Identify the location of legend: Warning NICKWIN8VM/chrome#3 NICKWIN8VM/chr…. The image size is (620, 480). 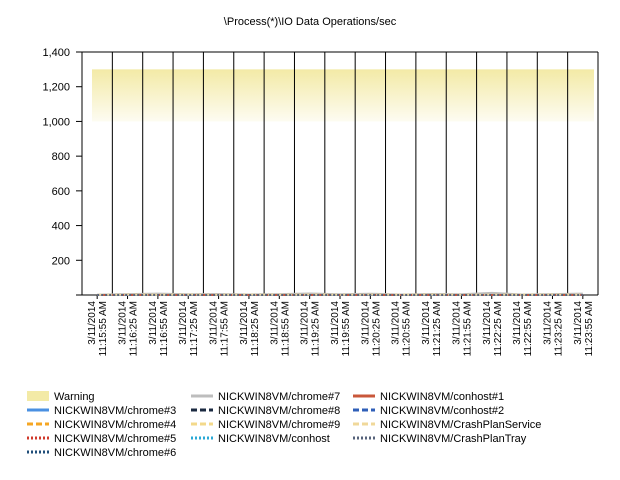
(284, 425).